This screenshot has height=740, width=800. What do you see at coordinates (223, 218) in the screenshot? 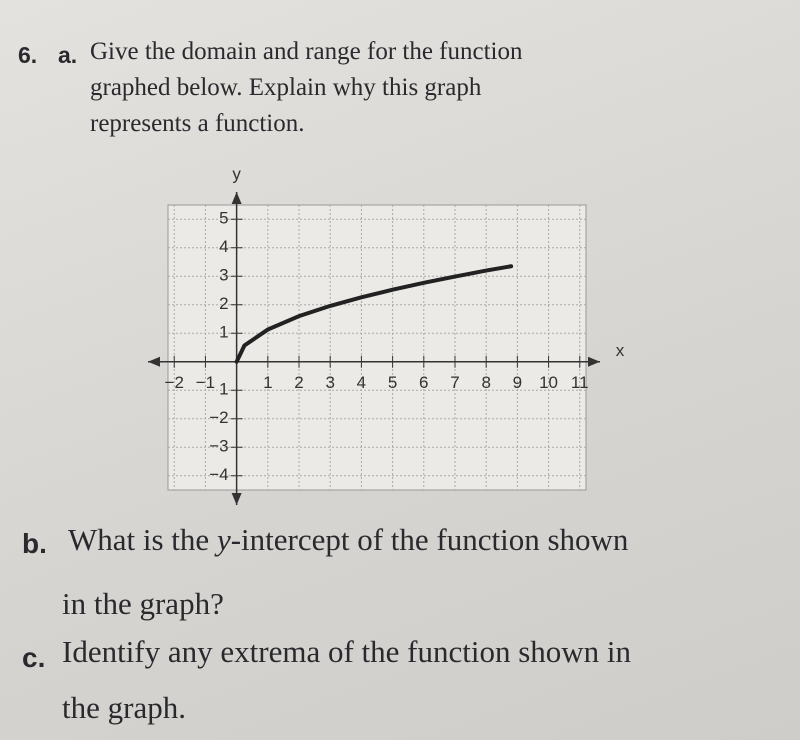
I see `y-tick-label: 5` at bounding box center [223, 218].